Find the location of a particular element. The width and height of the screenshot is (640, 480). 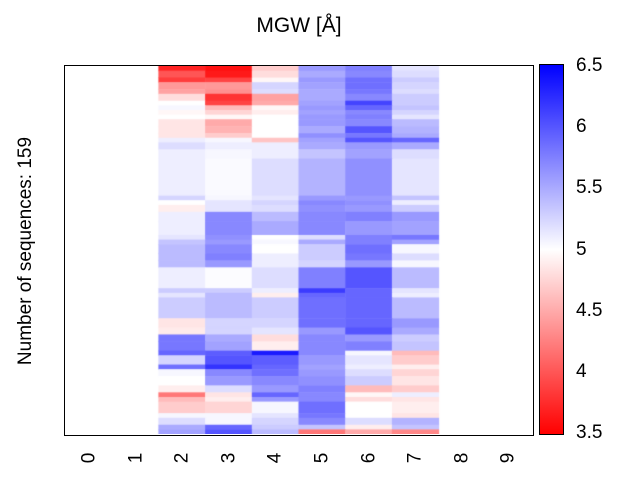

x-tick-label-4: 4 is located at coordinates (275, 458).